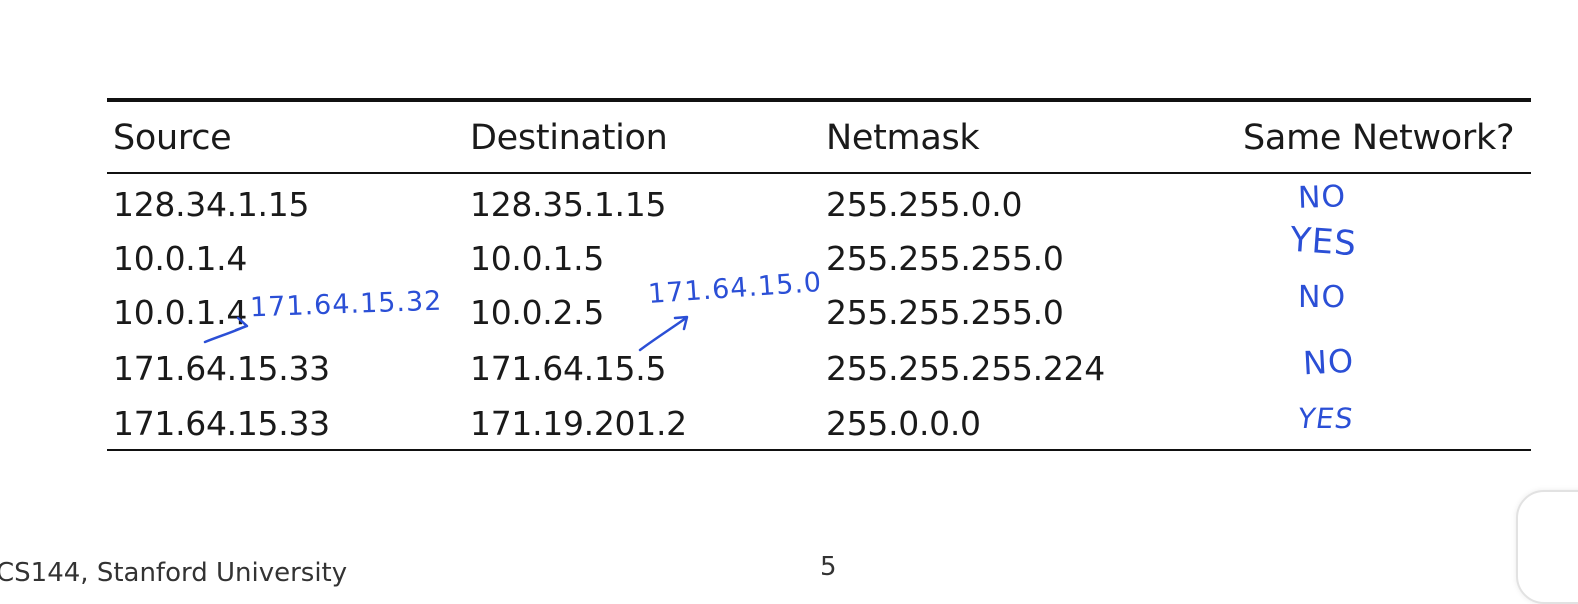 The height and width of the screenshot is (604, 1578). Describe the element at coordinates (1323, 242) in the screenshot. I see `row2-answer-handwritten: YES` at that location.